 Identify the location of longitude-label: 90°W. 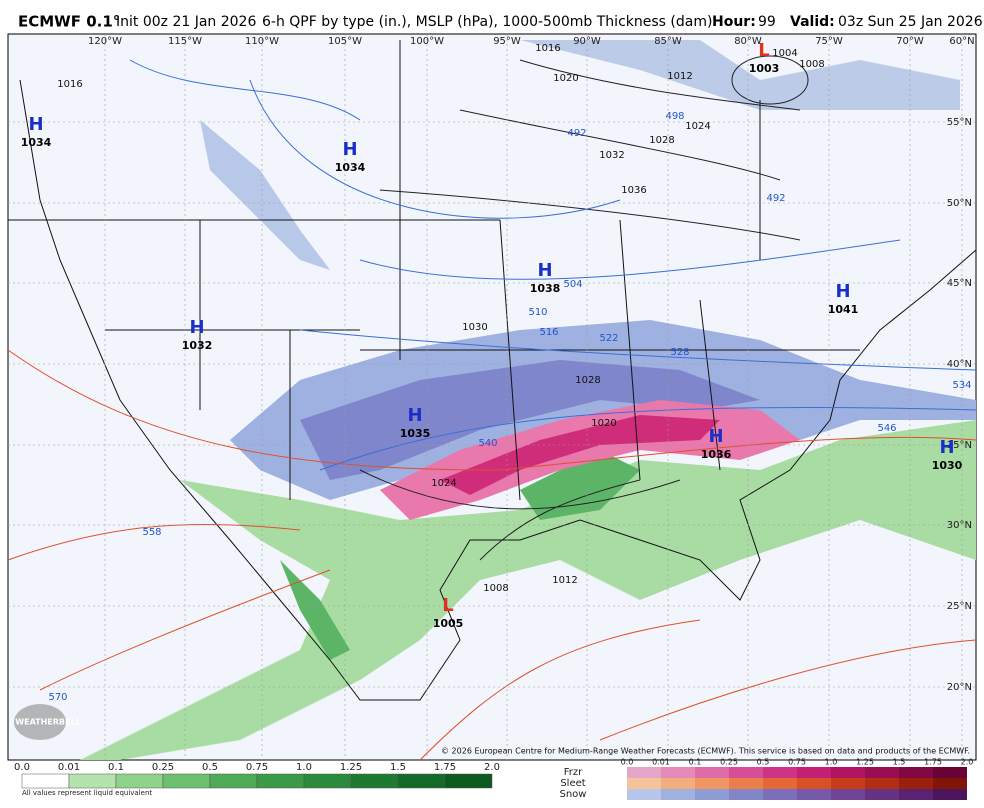
(587, 41).